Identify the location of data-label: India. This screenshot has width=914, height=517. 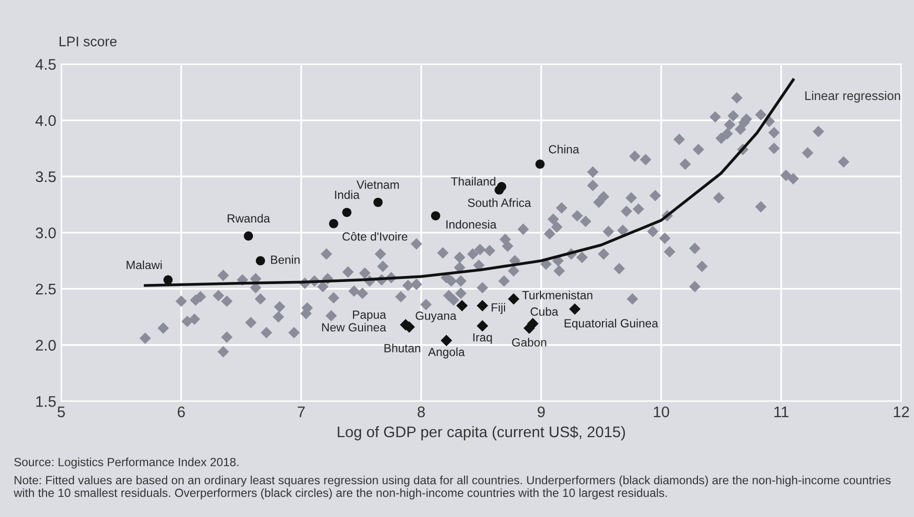
(347, 194).